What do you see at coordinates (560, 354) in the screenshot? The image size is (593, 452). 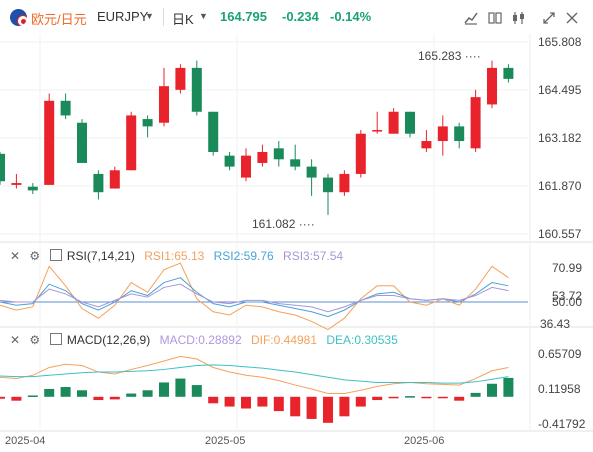 I see `macd-axis-label: 0.65709` at bounding box center [560, 354].